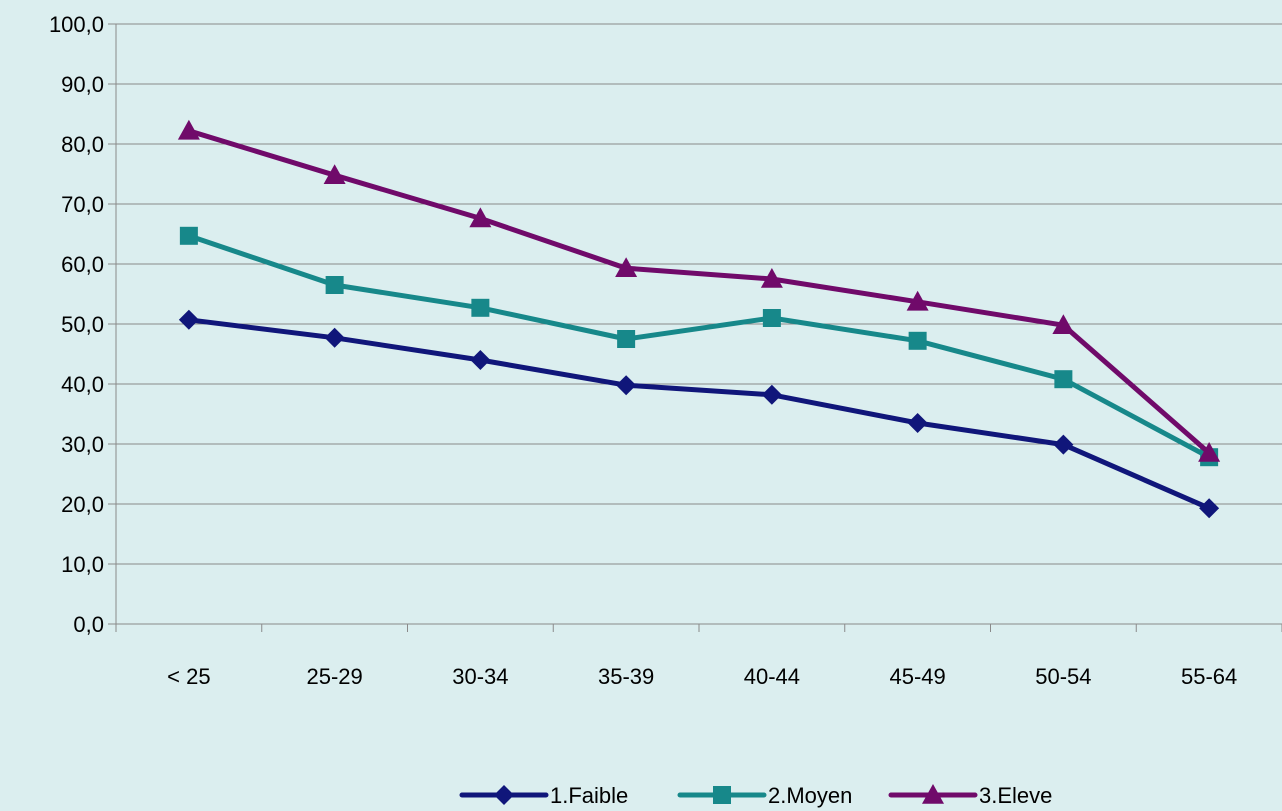  Describe the element at coordinates (82, 444) in the screenshot. I see `y-tick-label: 30,0` at that location.